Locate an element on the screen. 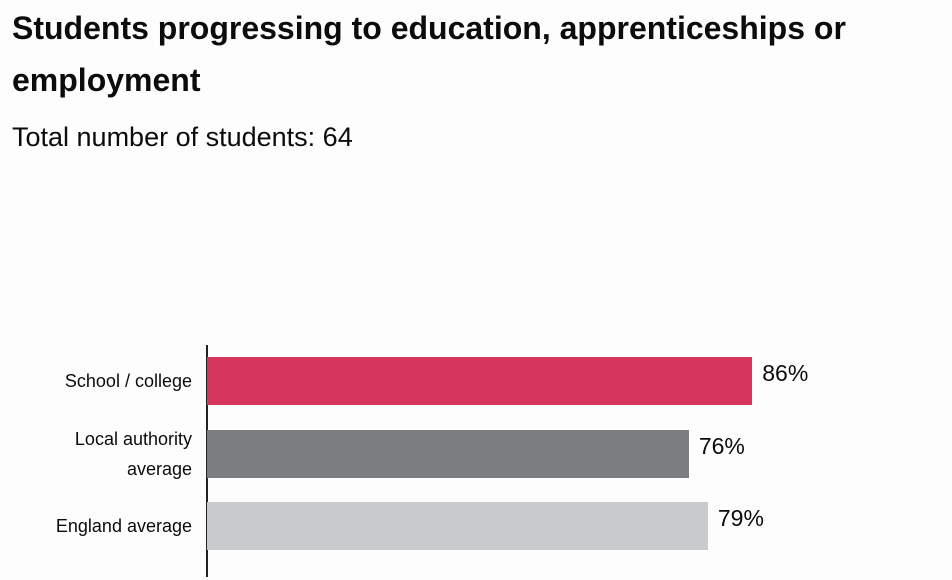 Image resolution: width=952 pixels, height=580 pixels. value-label: 86% is located at coordinates (785, 373).